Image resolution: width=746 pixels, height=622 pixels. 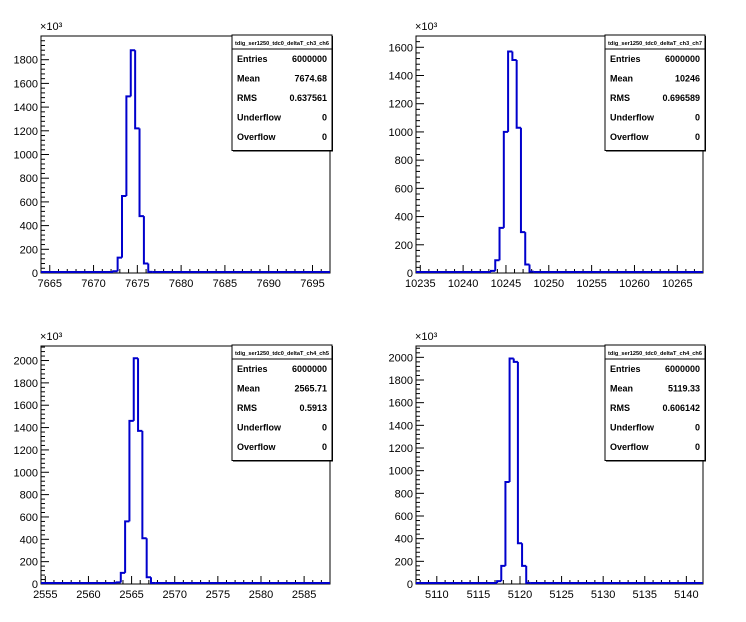 I want to click on stats-box-title: tdig_ser1250_tdc0_deltaT_ch3_ch6, so click(x=282, y=44).